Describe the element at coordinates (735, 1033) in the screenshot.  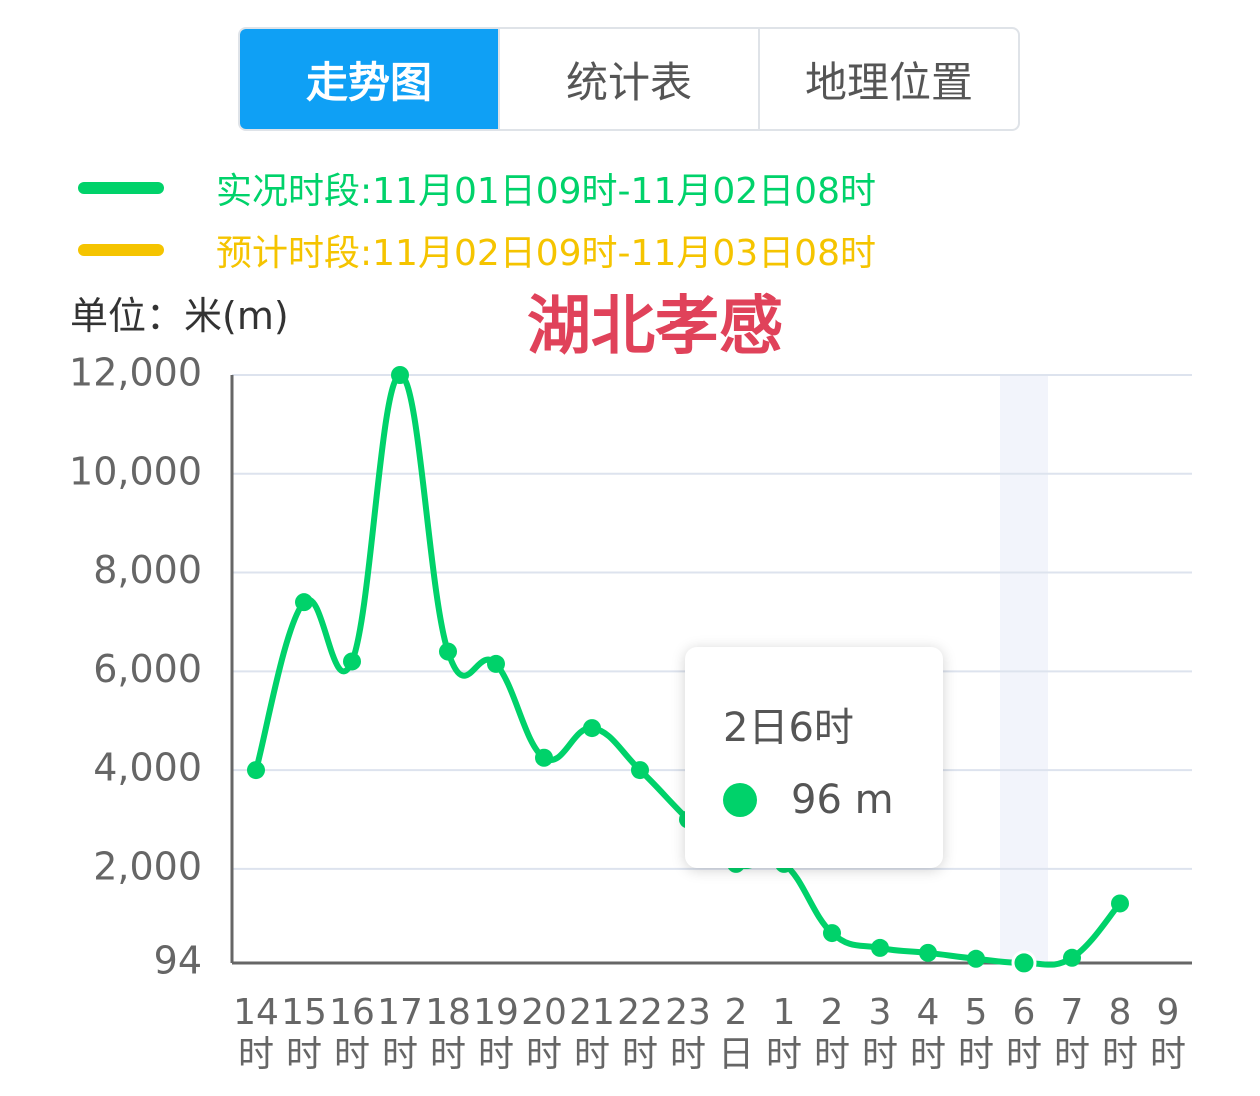
I see `x-tick-label: 2日` at that location.